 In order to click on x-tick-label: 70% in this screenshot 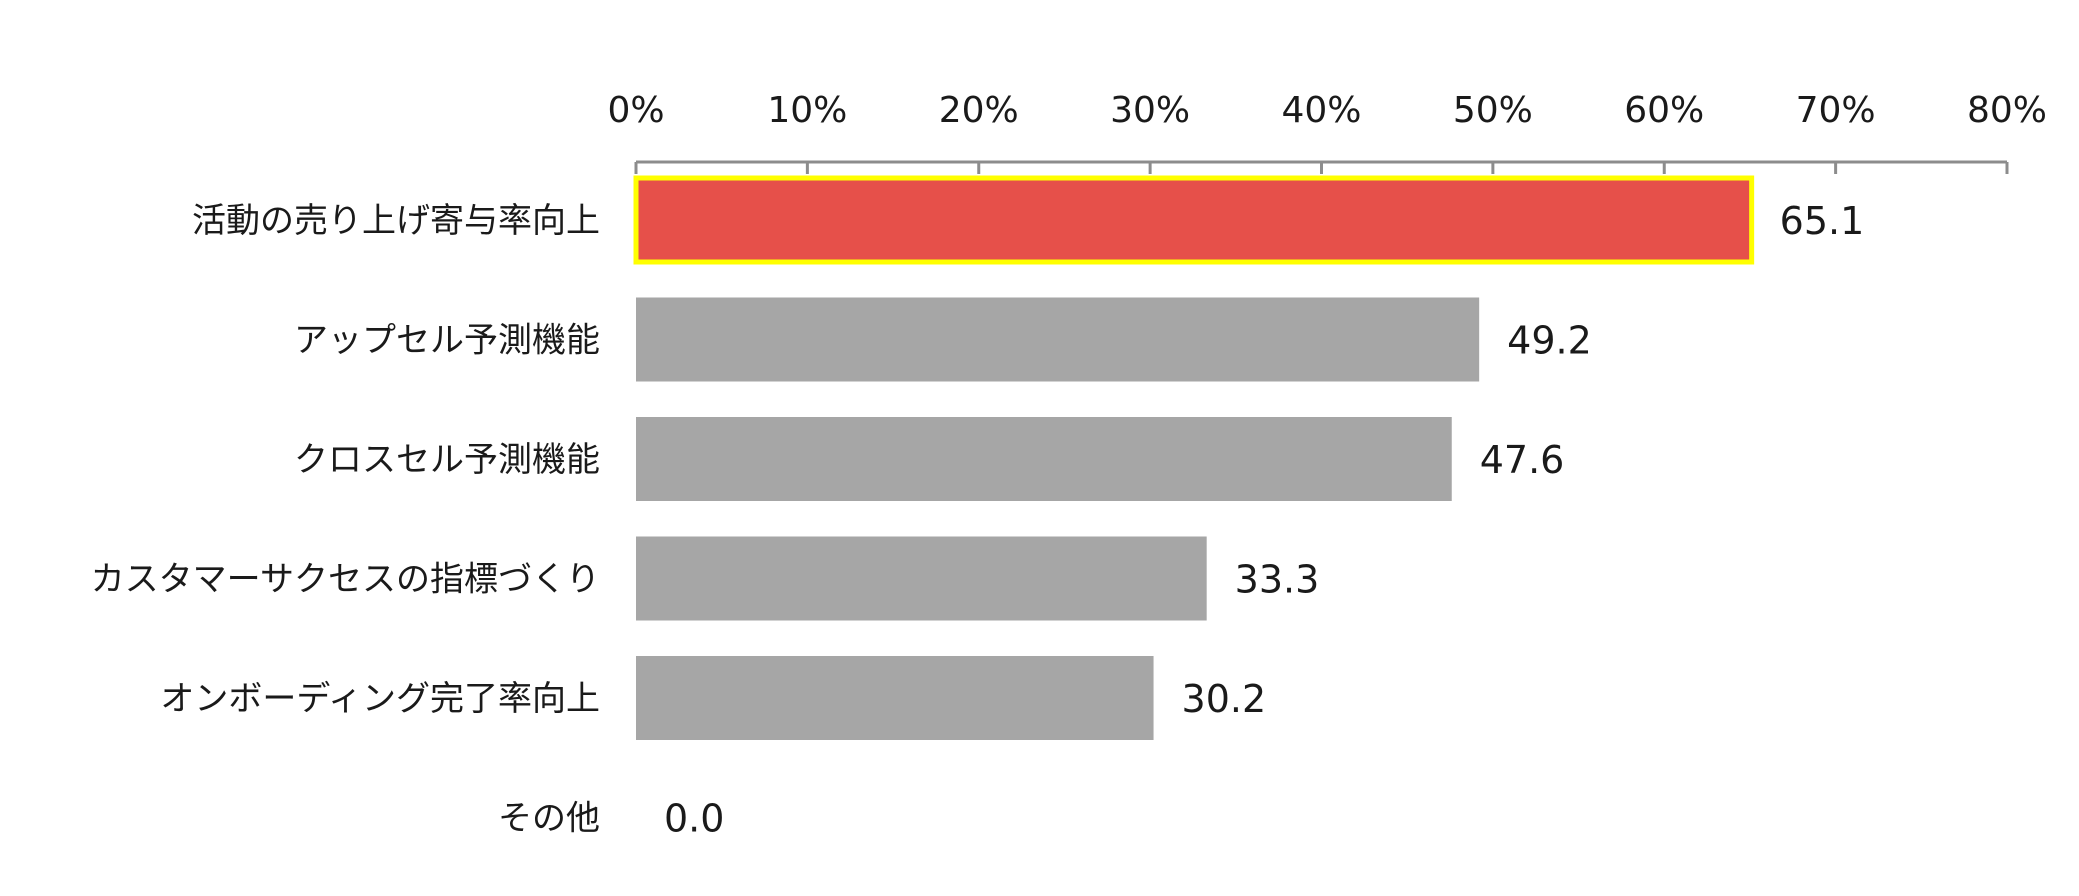, I will do `click(1836, 110)`.